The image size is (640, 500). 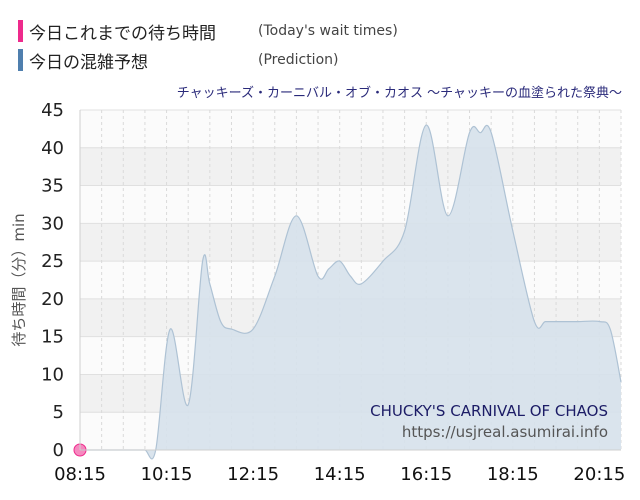 I want to click on watermark-ride-name: CHUCKY'S CARNIVAL OF CHAOS, so click(x=489, y=411).